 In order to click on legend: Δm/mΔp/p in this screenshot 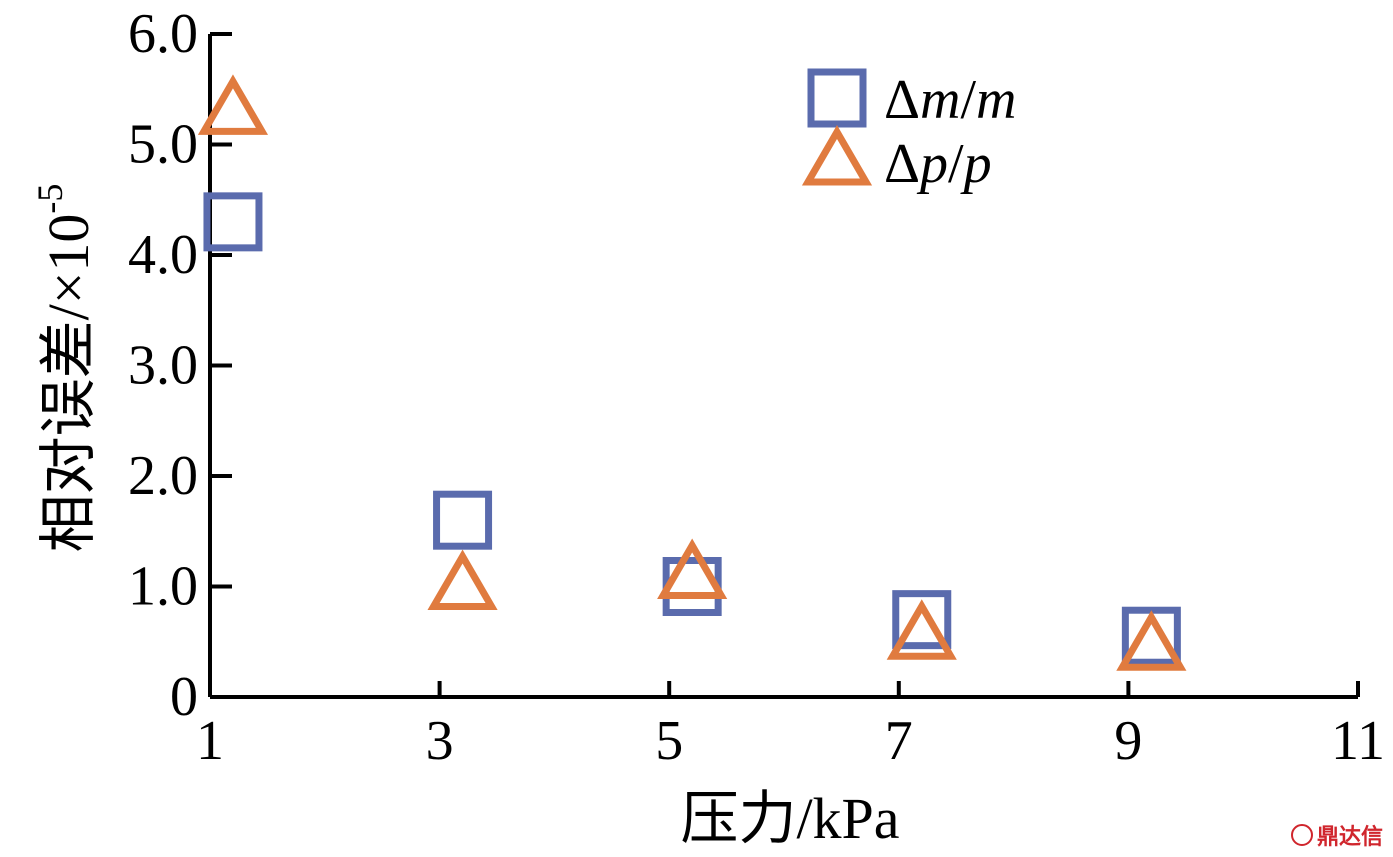, I will do `click(908, 131)`.